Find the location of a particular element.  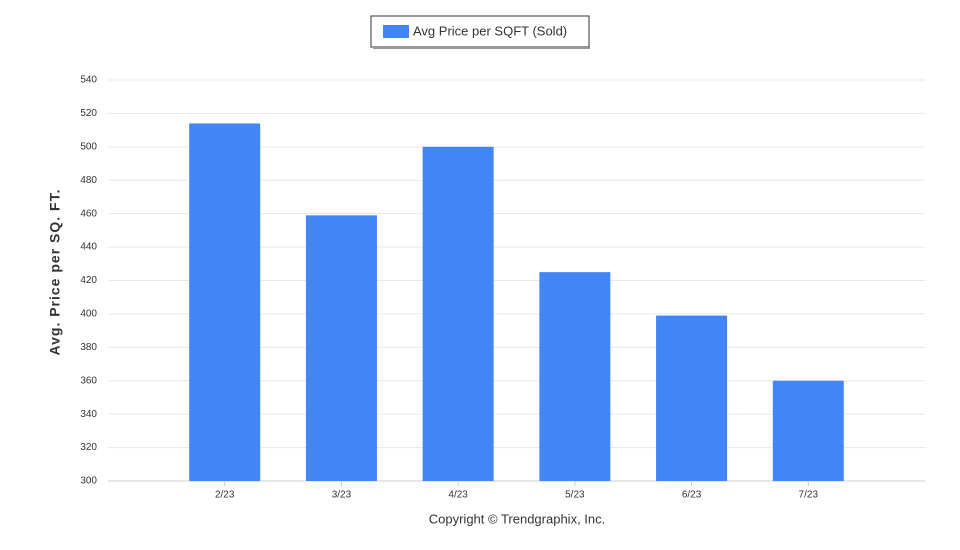

y-tick-label: 480 is located at coordinates (88, 180).